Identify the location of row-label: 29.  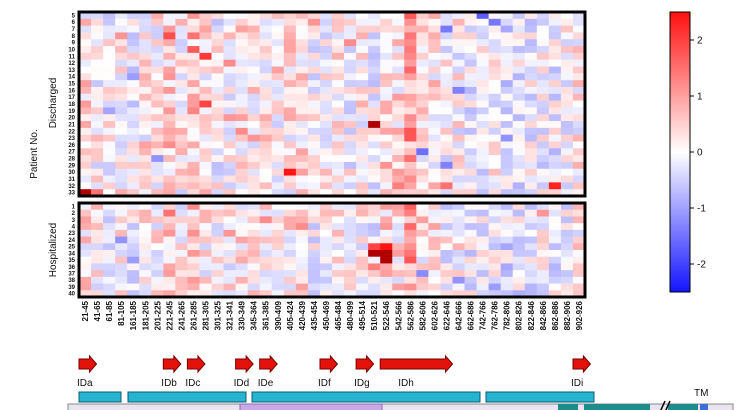
(71, 166).